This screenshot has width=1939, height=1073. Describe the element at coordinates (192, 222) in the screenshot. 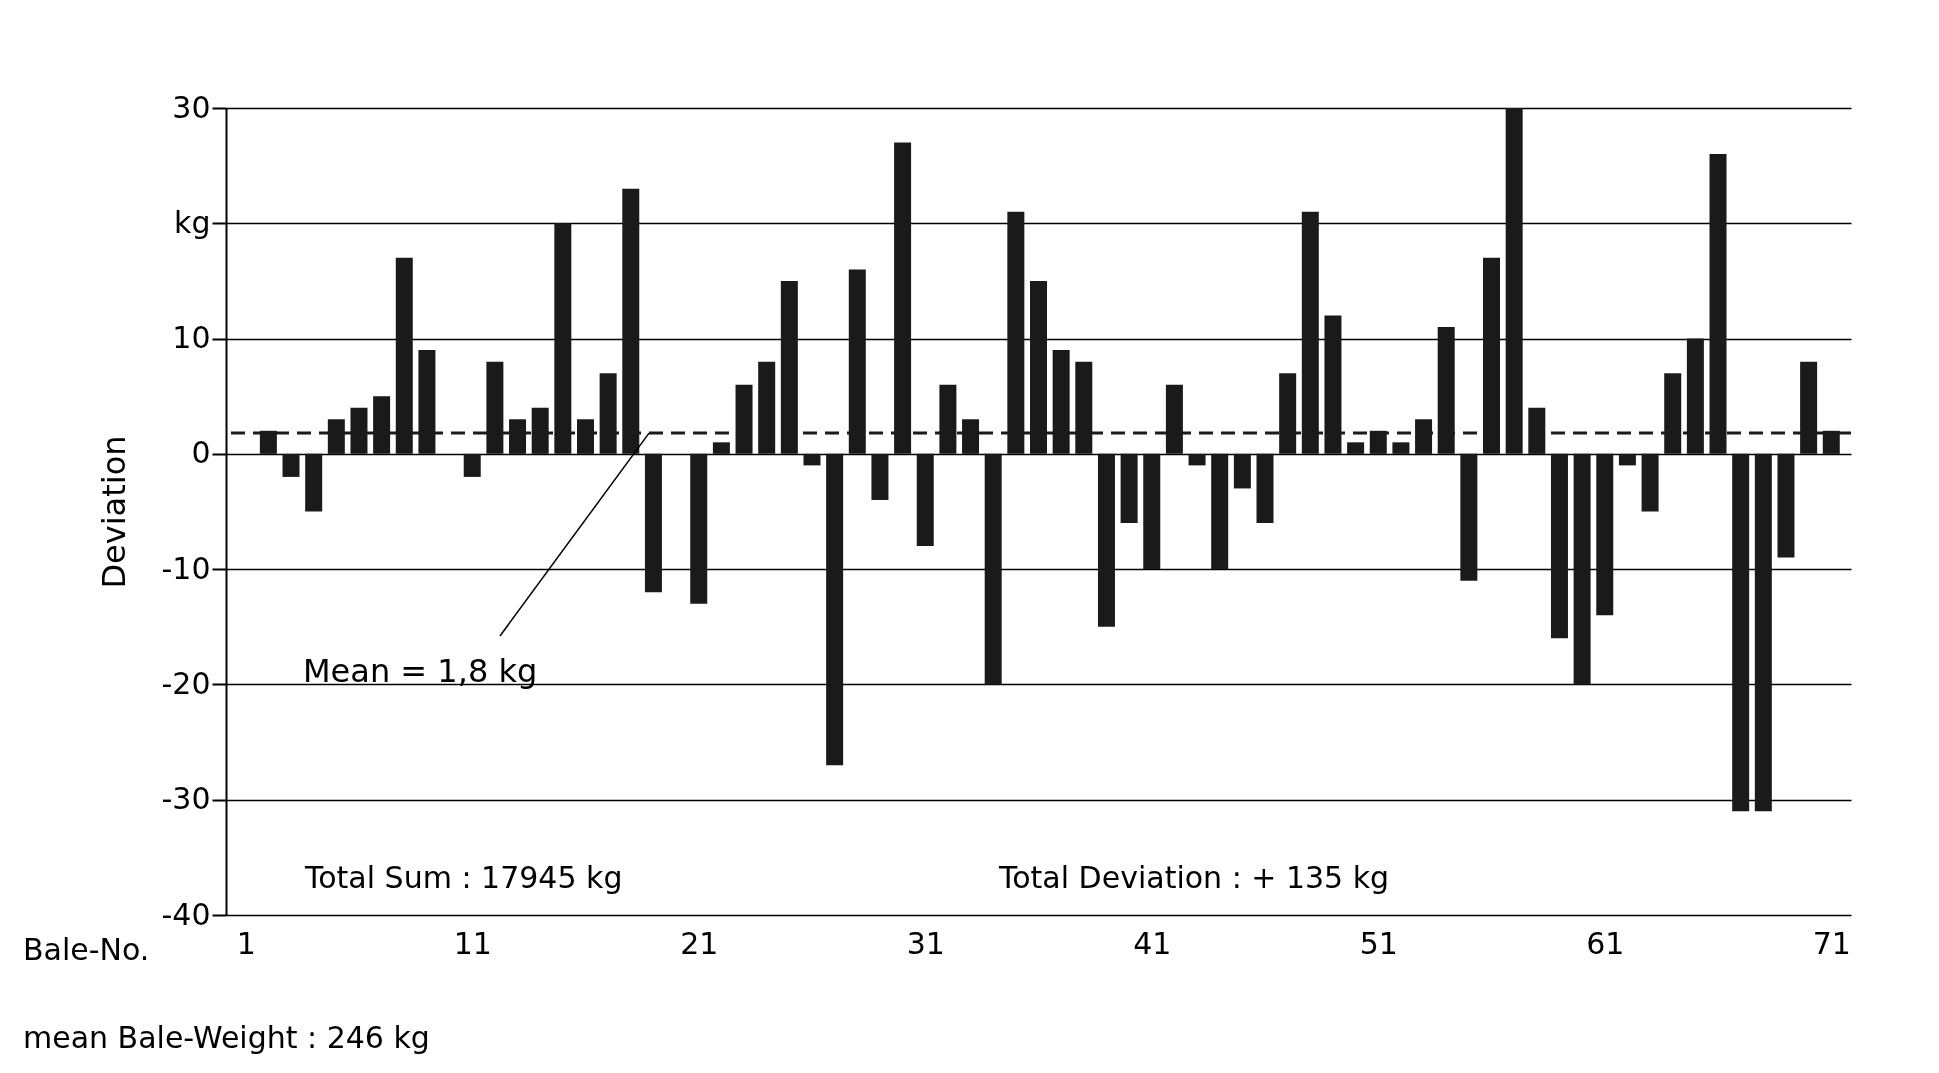

I see `y-tick-label: kg` at that location.